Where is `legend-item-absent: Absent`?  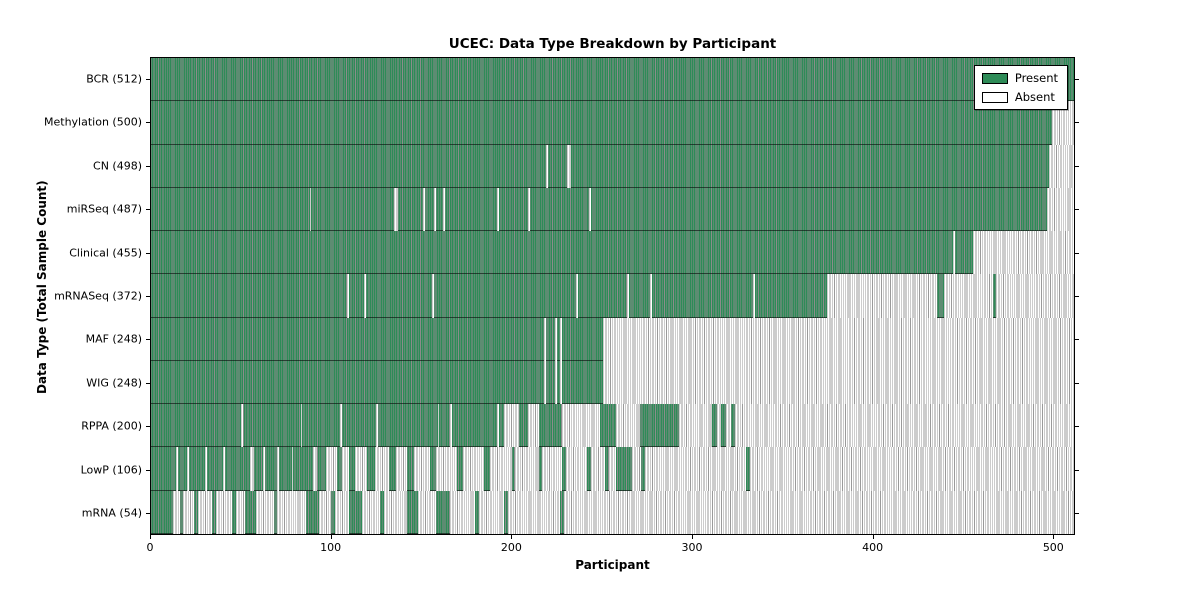
legend-item-absent: Absent is located at coordinates (1019, 97).